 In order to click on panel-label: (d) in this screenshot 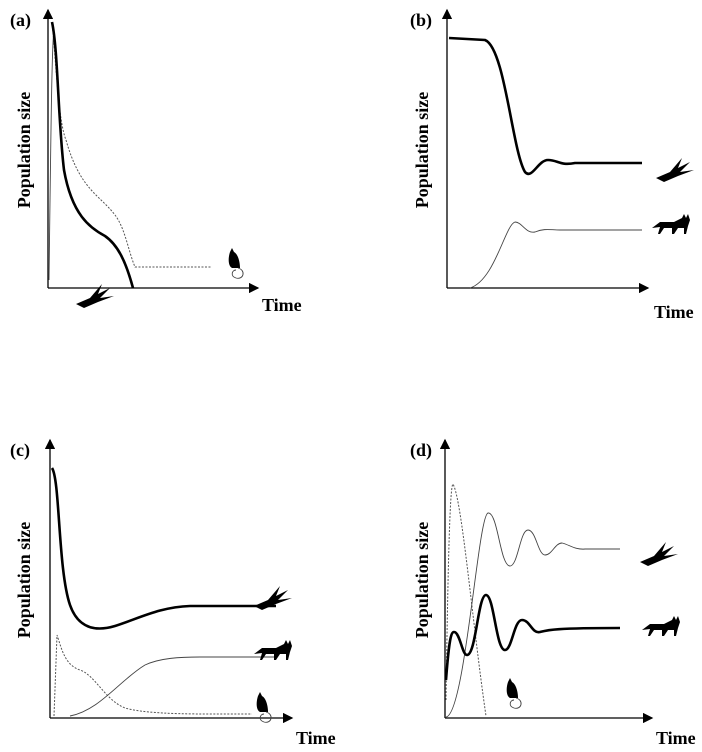, I will do `click(421, 450)`.